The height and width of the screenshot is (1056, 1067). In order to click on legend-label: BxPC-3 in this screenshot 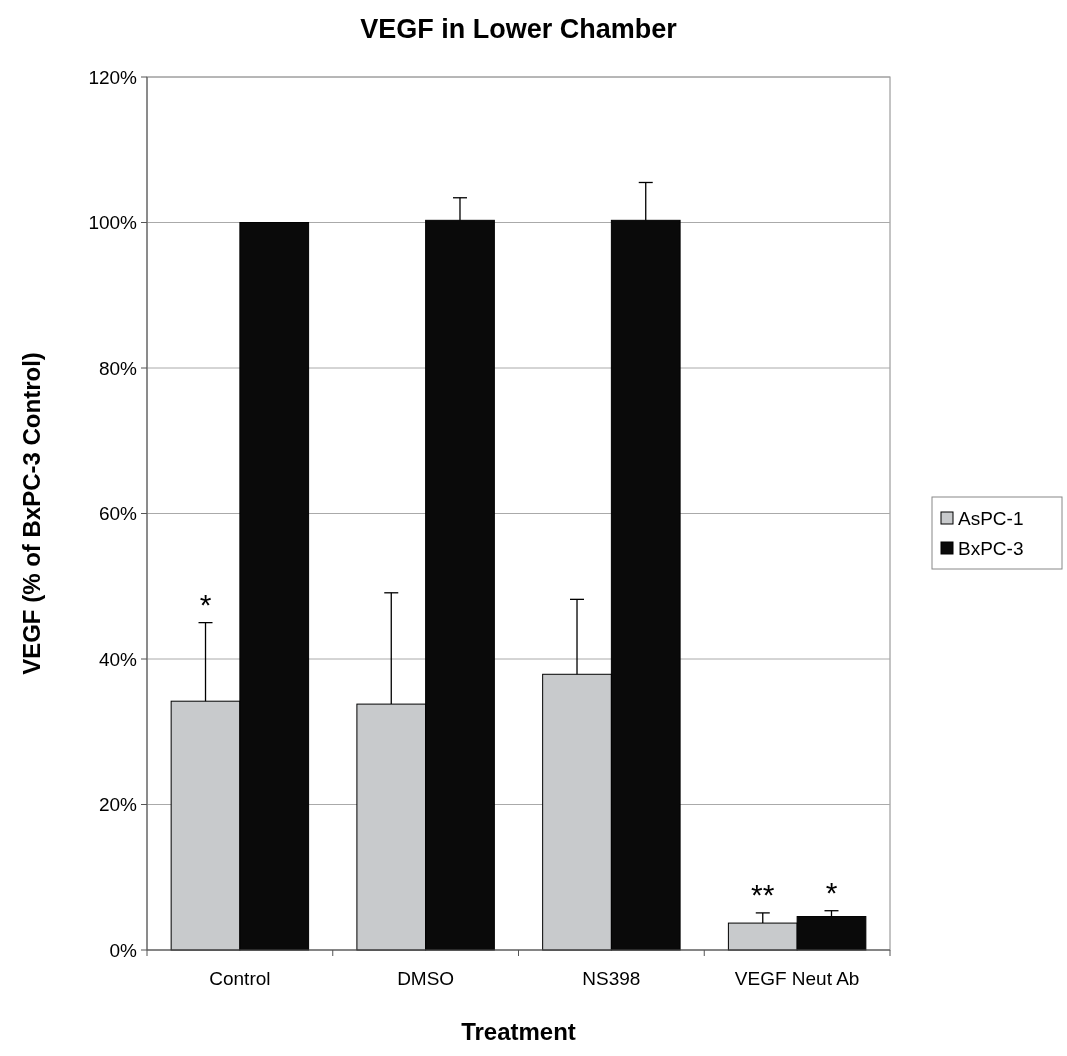, I will do `click(991, 548)`.